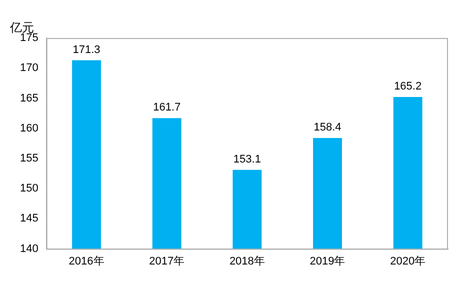 Image resolution: width=468 pixels, height=282 pixels. What do you see at coordinates (29, 248) in the screenshot?
I see `y-tick-label: 140` at bounding box center [29, 248].